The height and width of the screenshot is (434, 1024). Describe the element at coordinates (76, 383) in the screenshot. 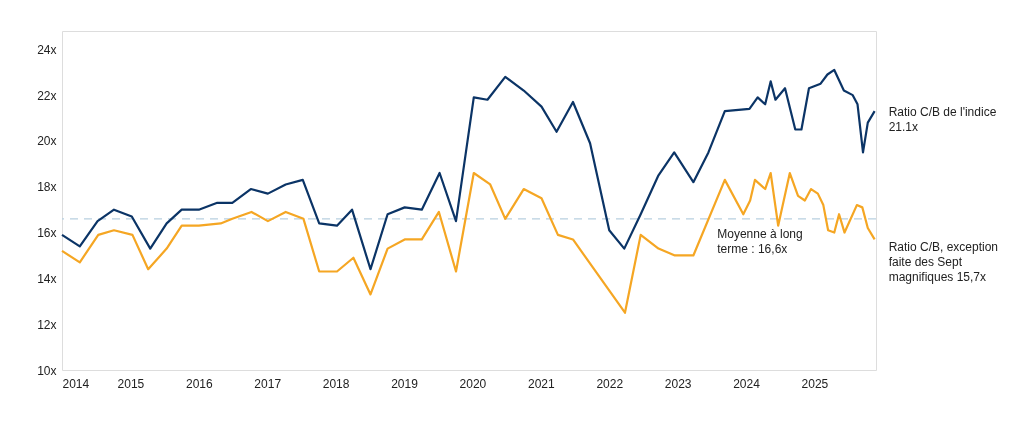

I see `x-tick-label: 2014` at that location.